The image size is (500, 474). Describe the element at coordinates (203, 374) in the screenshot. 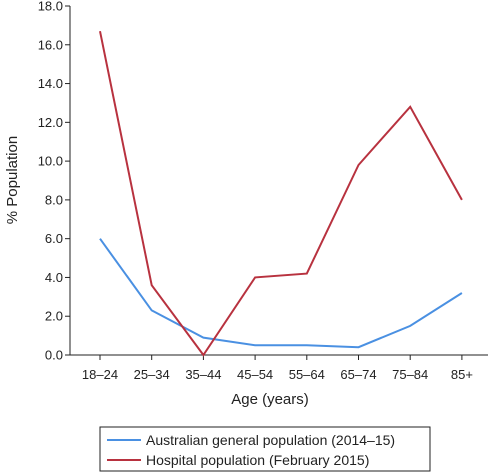

I see `x-tick-label: 35–44` at that location.